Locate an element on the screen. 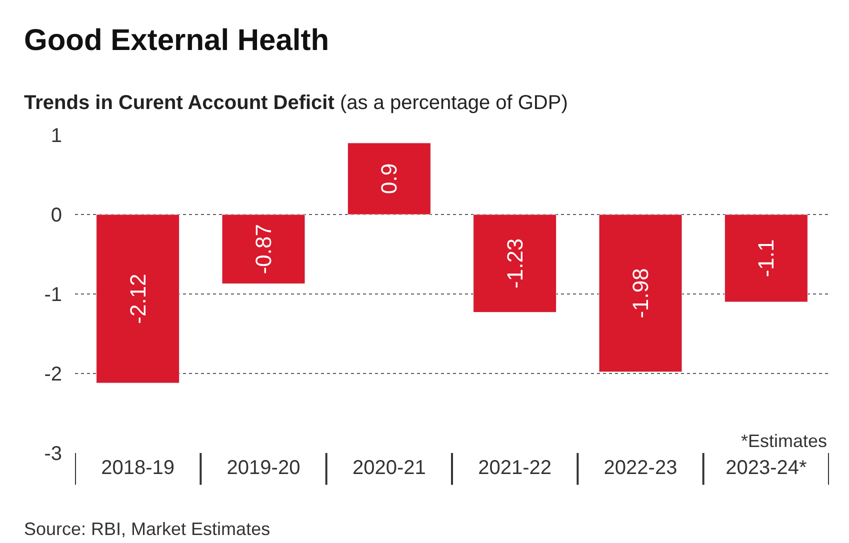 The height and width of the screenshot is (543, 849). x-tick-label: 2020-21 is located at coordinates (389, 468).